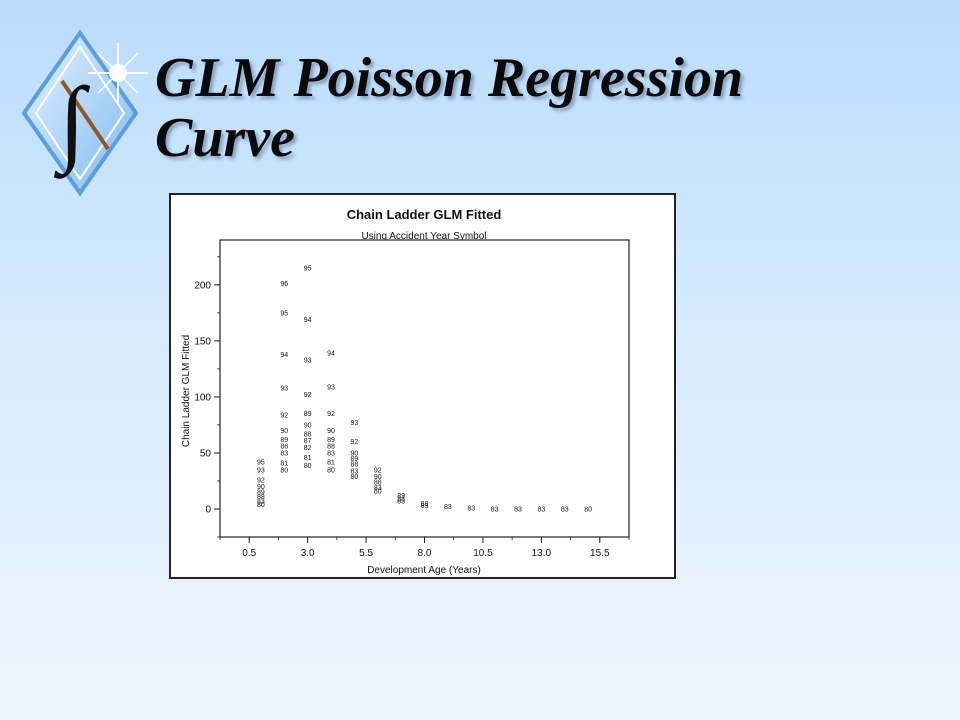  Describe the element at coordinates (225, 138) in the screenshot. I see `slide-title-line2: Curve` at that location.